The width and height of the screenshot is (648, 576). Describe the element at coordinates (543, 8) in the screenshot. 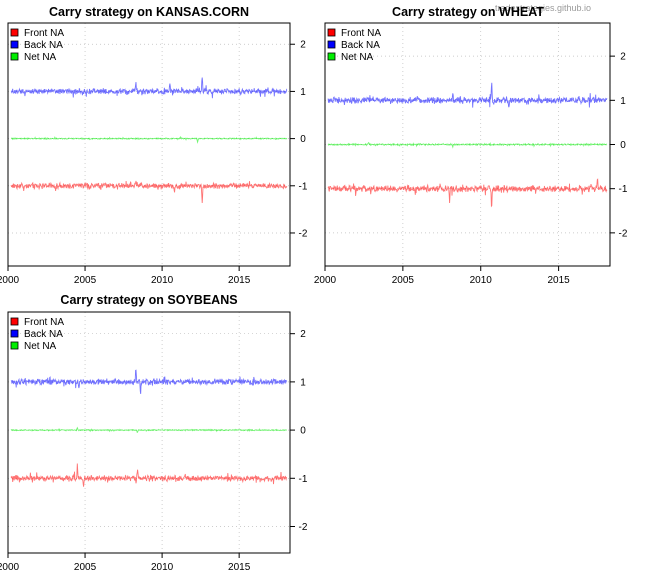

I see `watermark-text: tradestrategies.github.io` at that location.